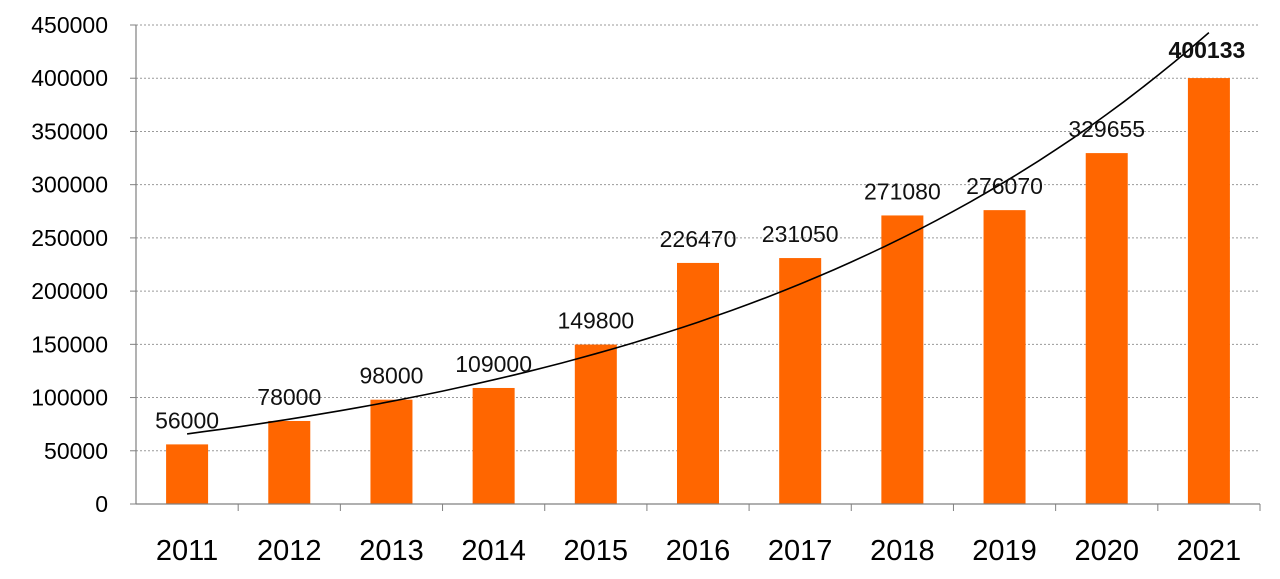 This screenshot has height=579, width=1280. I want to click on x-tick-label-2019: 2019, so click(1004, 551).